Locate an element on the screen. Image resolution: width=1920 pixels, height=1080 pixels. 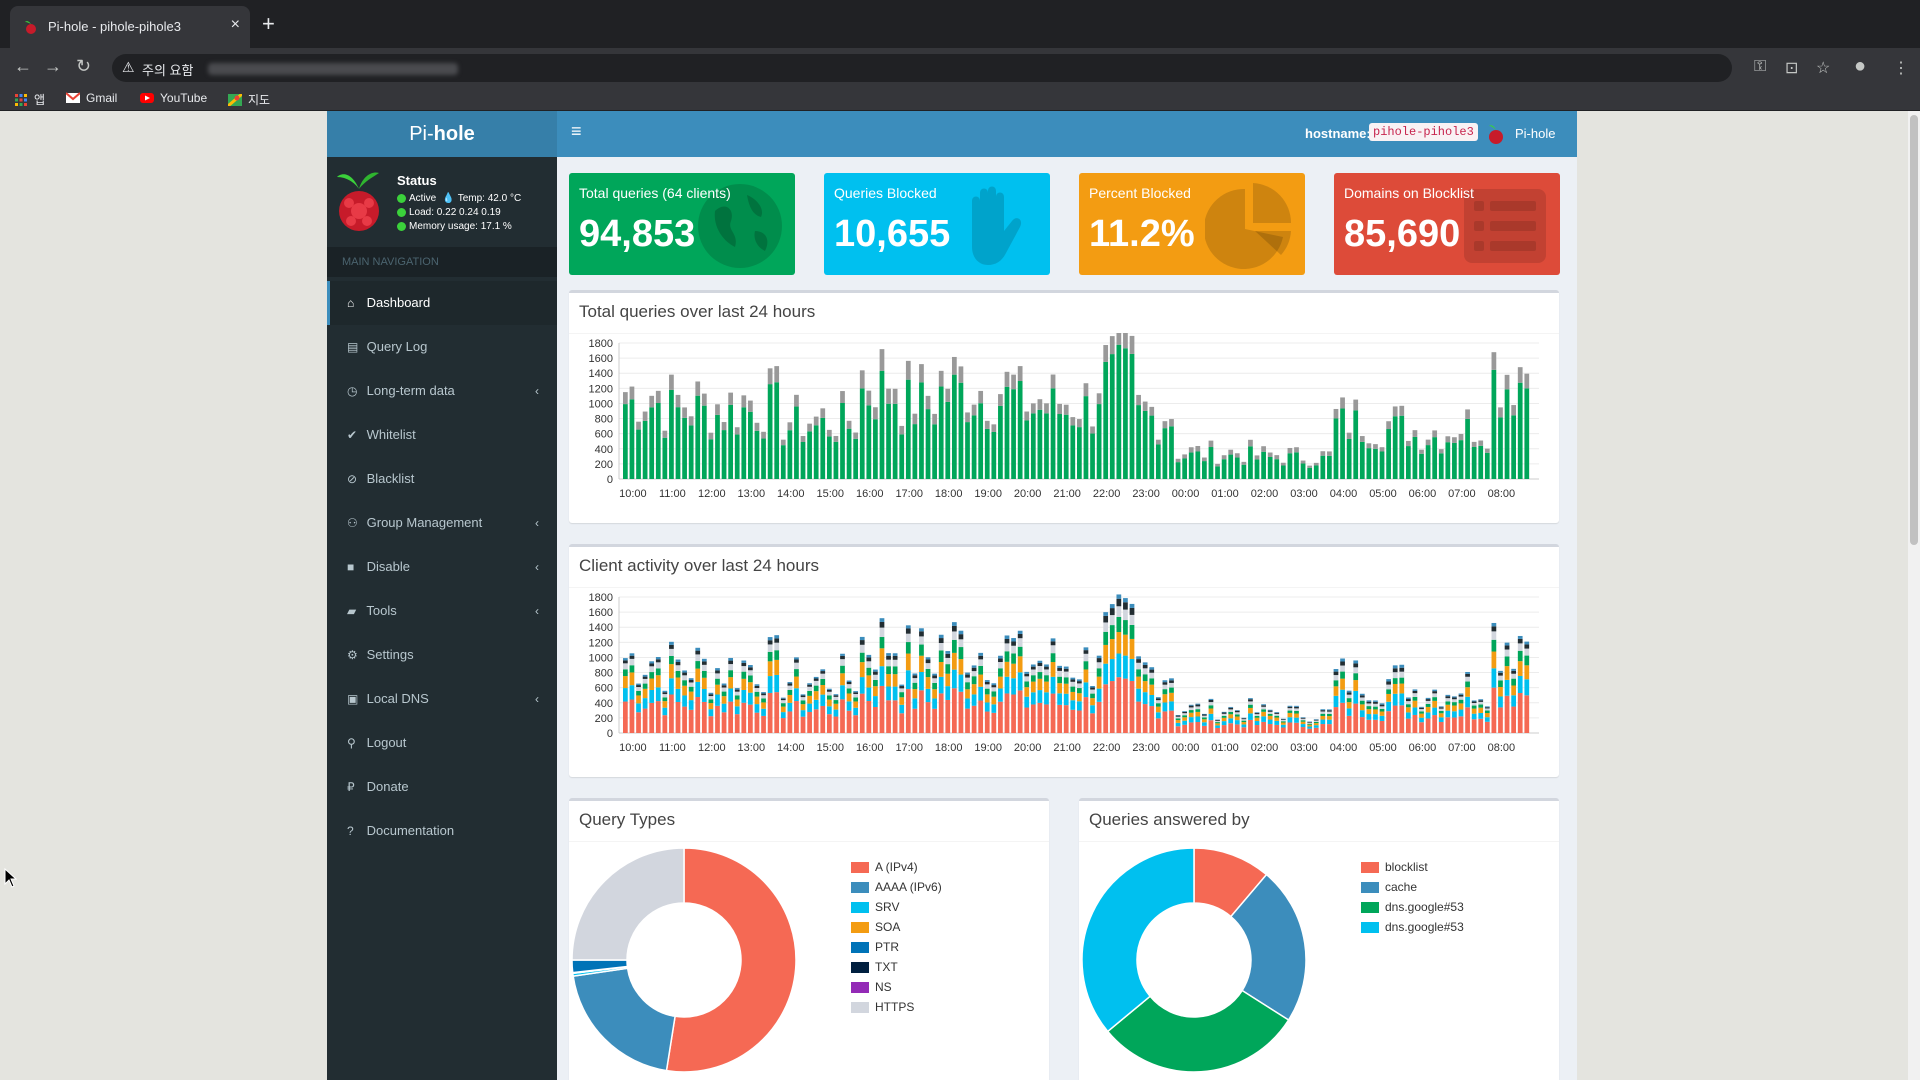
sidebar-item-disable: ■ Disable ‹ is located at coordinates (442, 567).